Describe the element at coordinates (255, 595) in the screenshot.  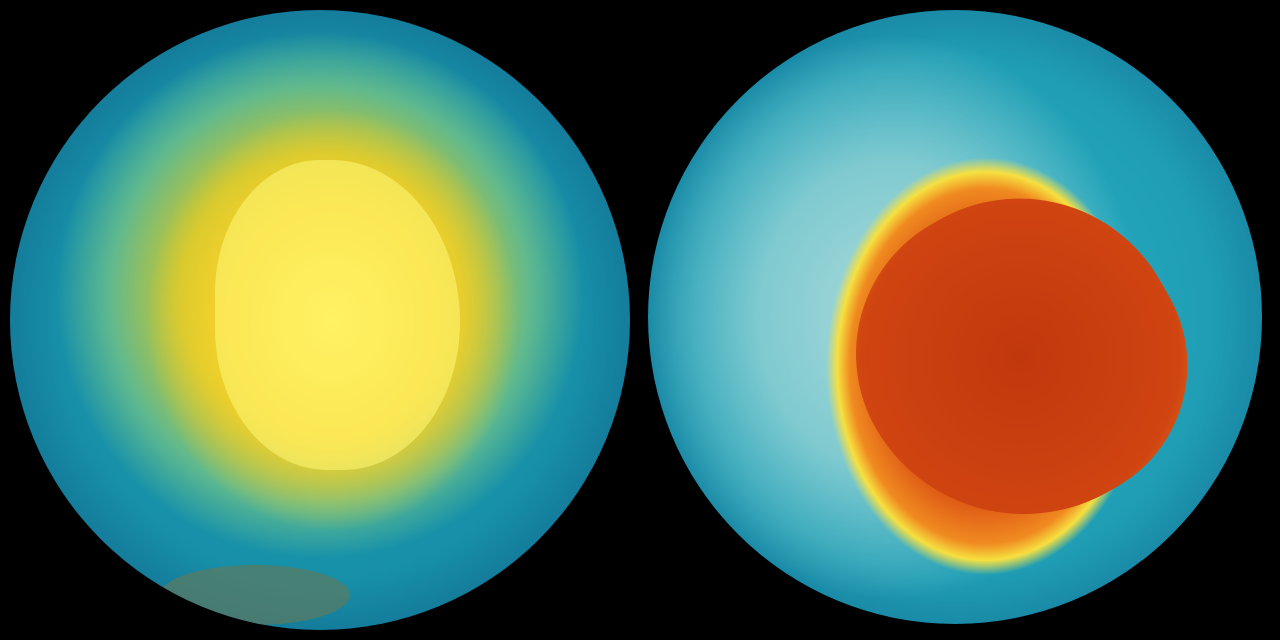
I see `landmass` at that location.